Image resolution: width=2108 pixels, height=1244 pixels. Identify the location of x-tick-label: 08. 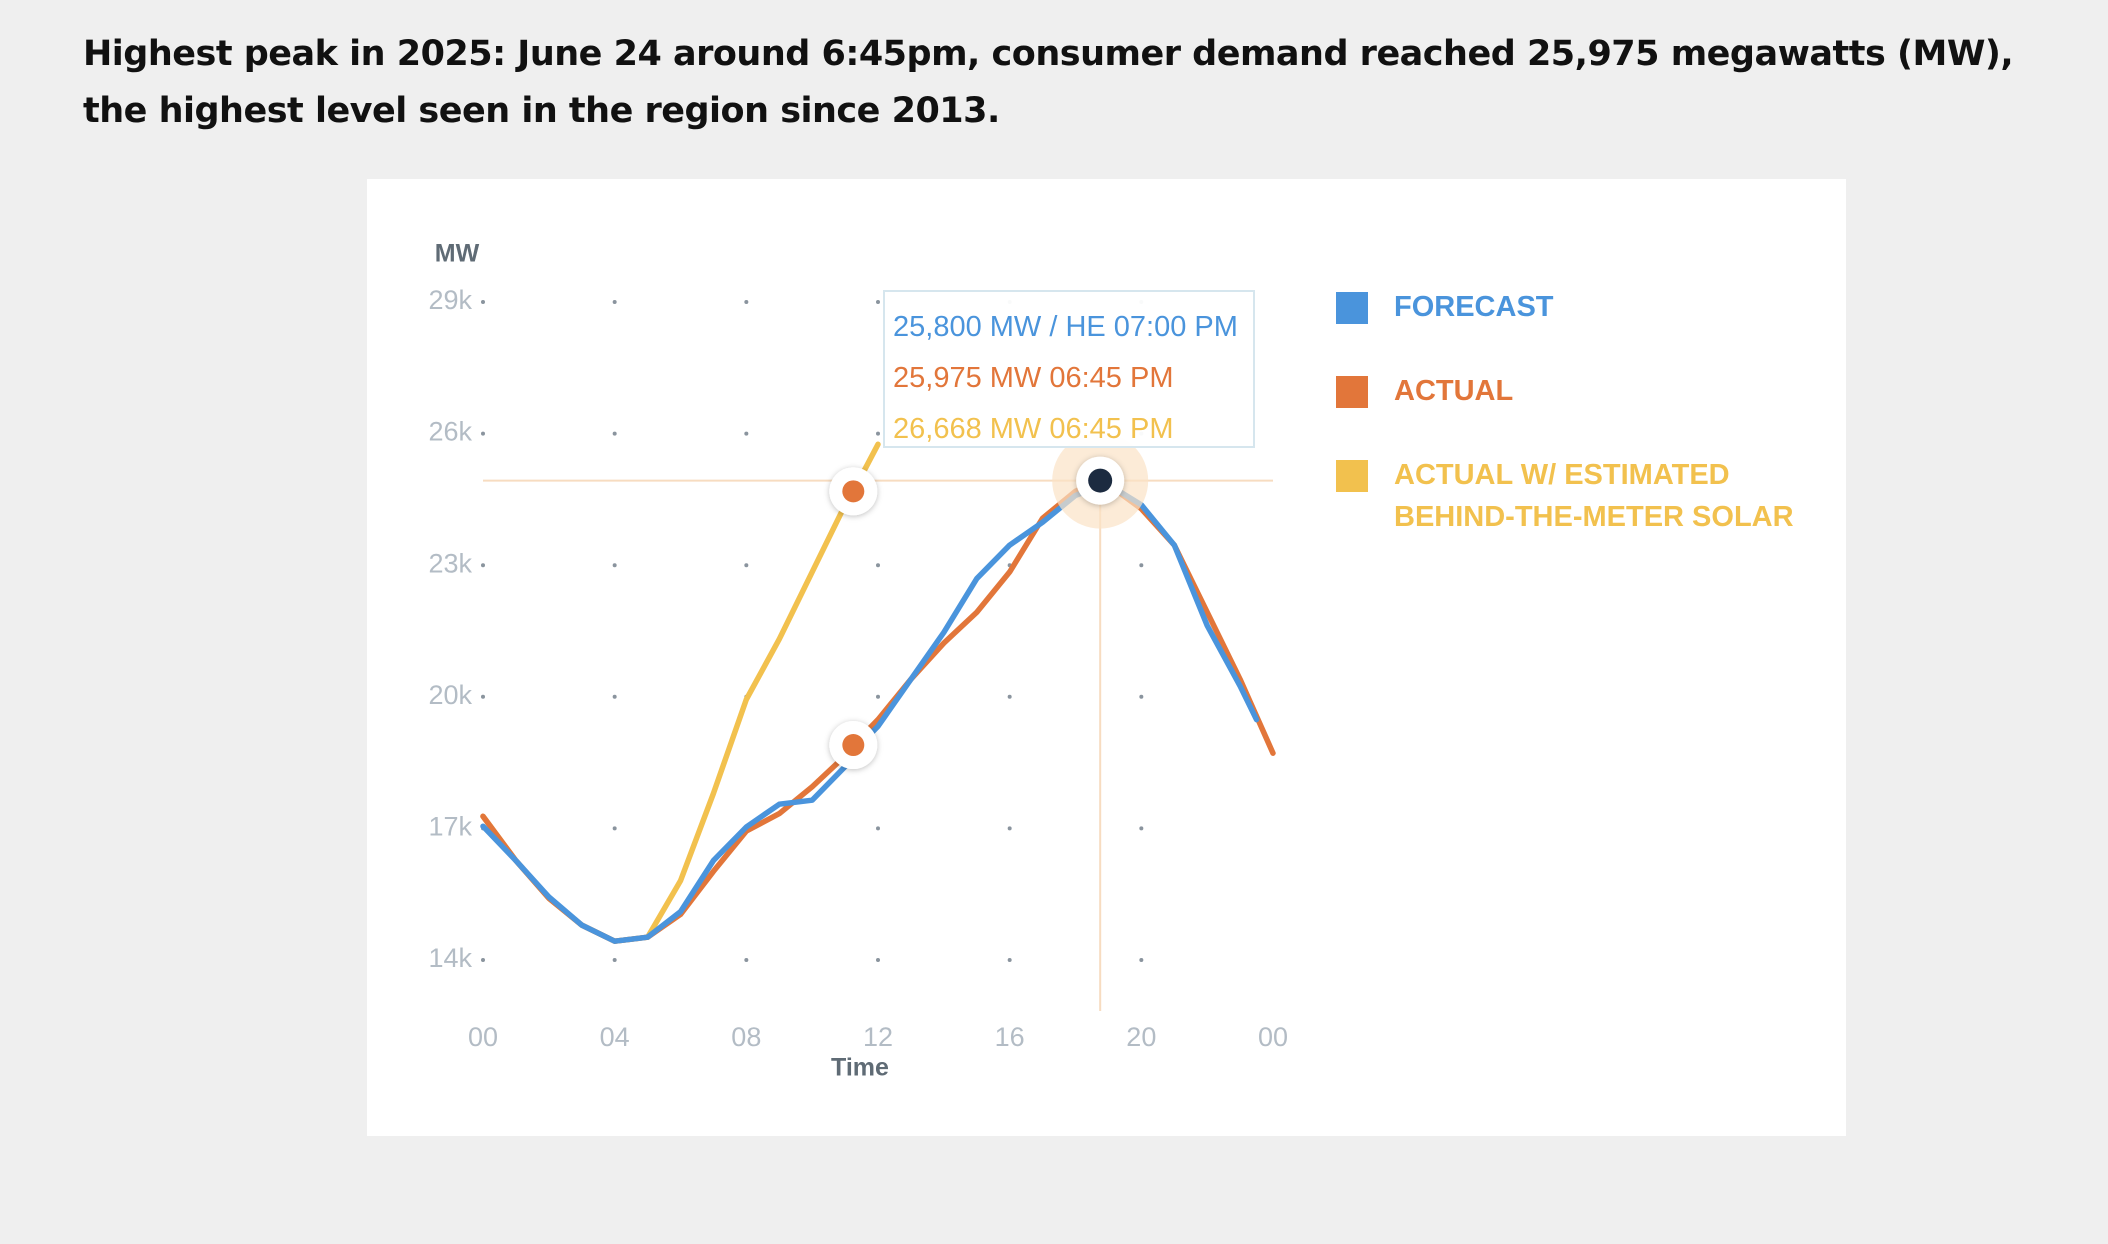
(746, 1037).